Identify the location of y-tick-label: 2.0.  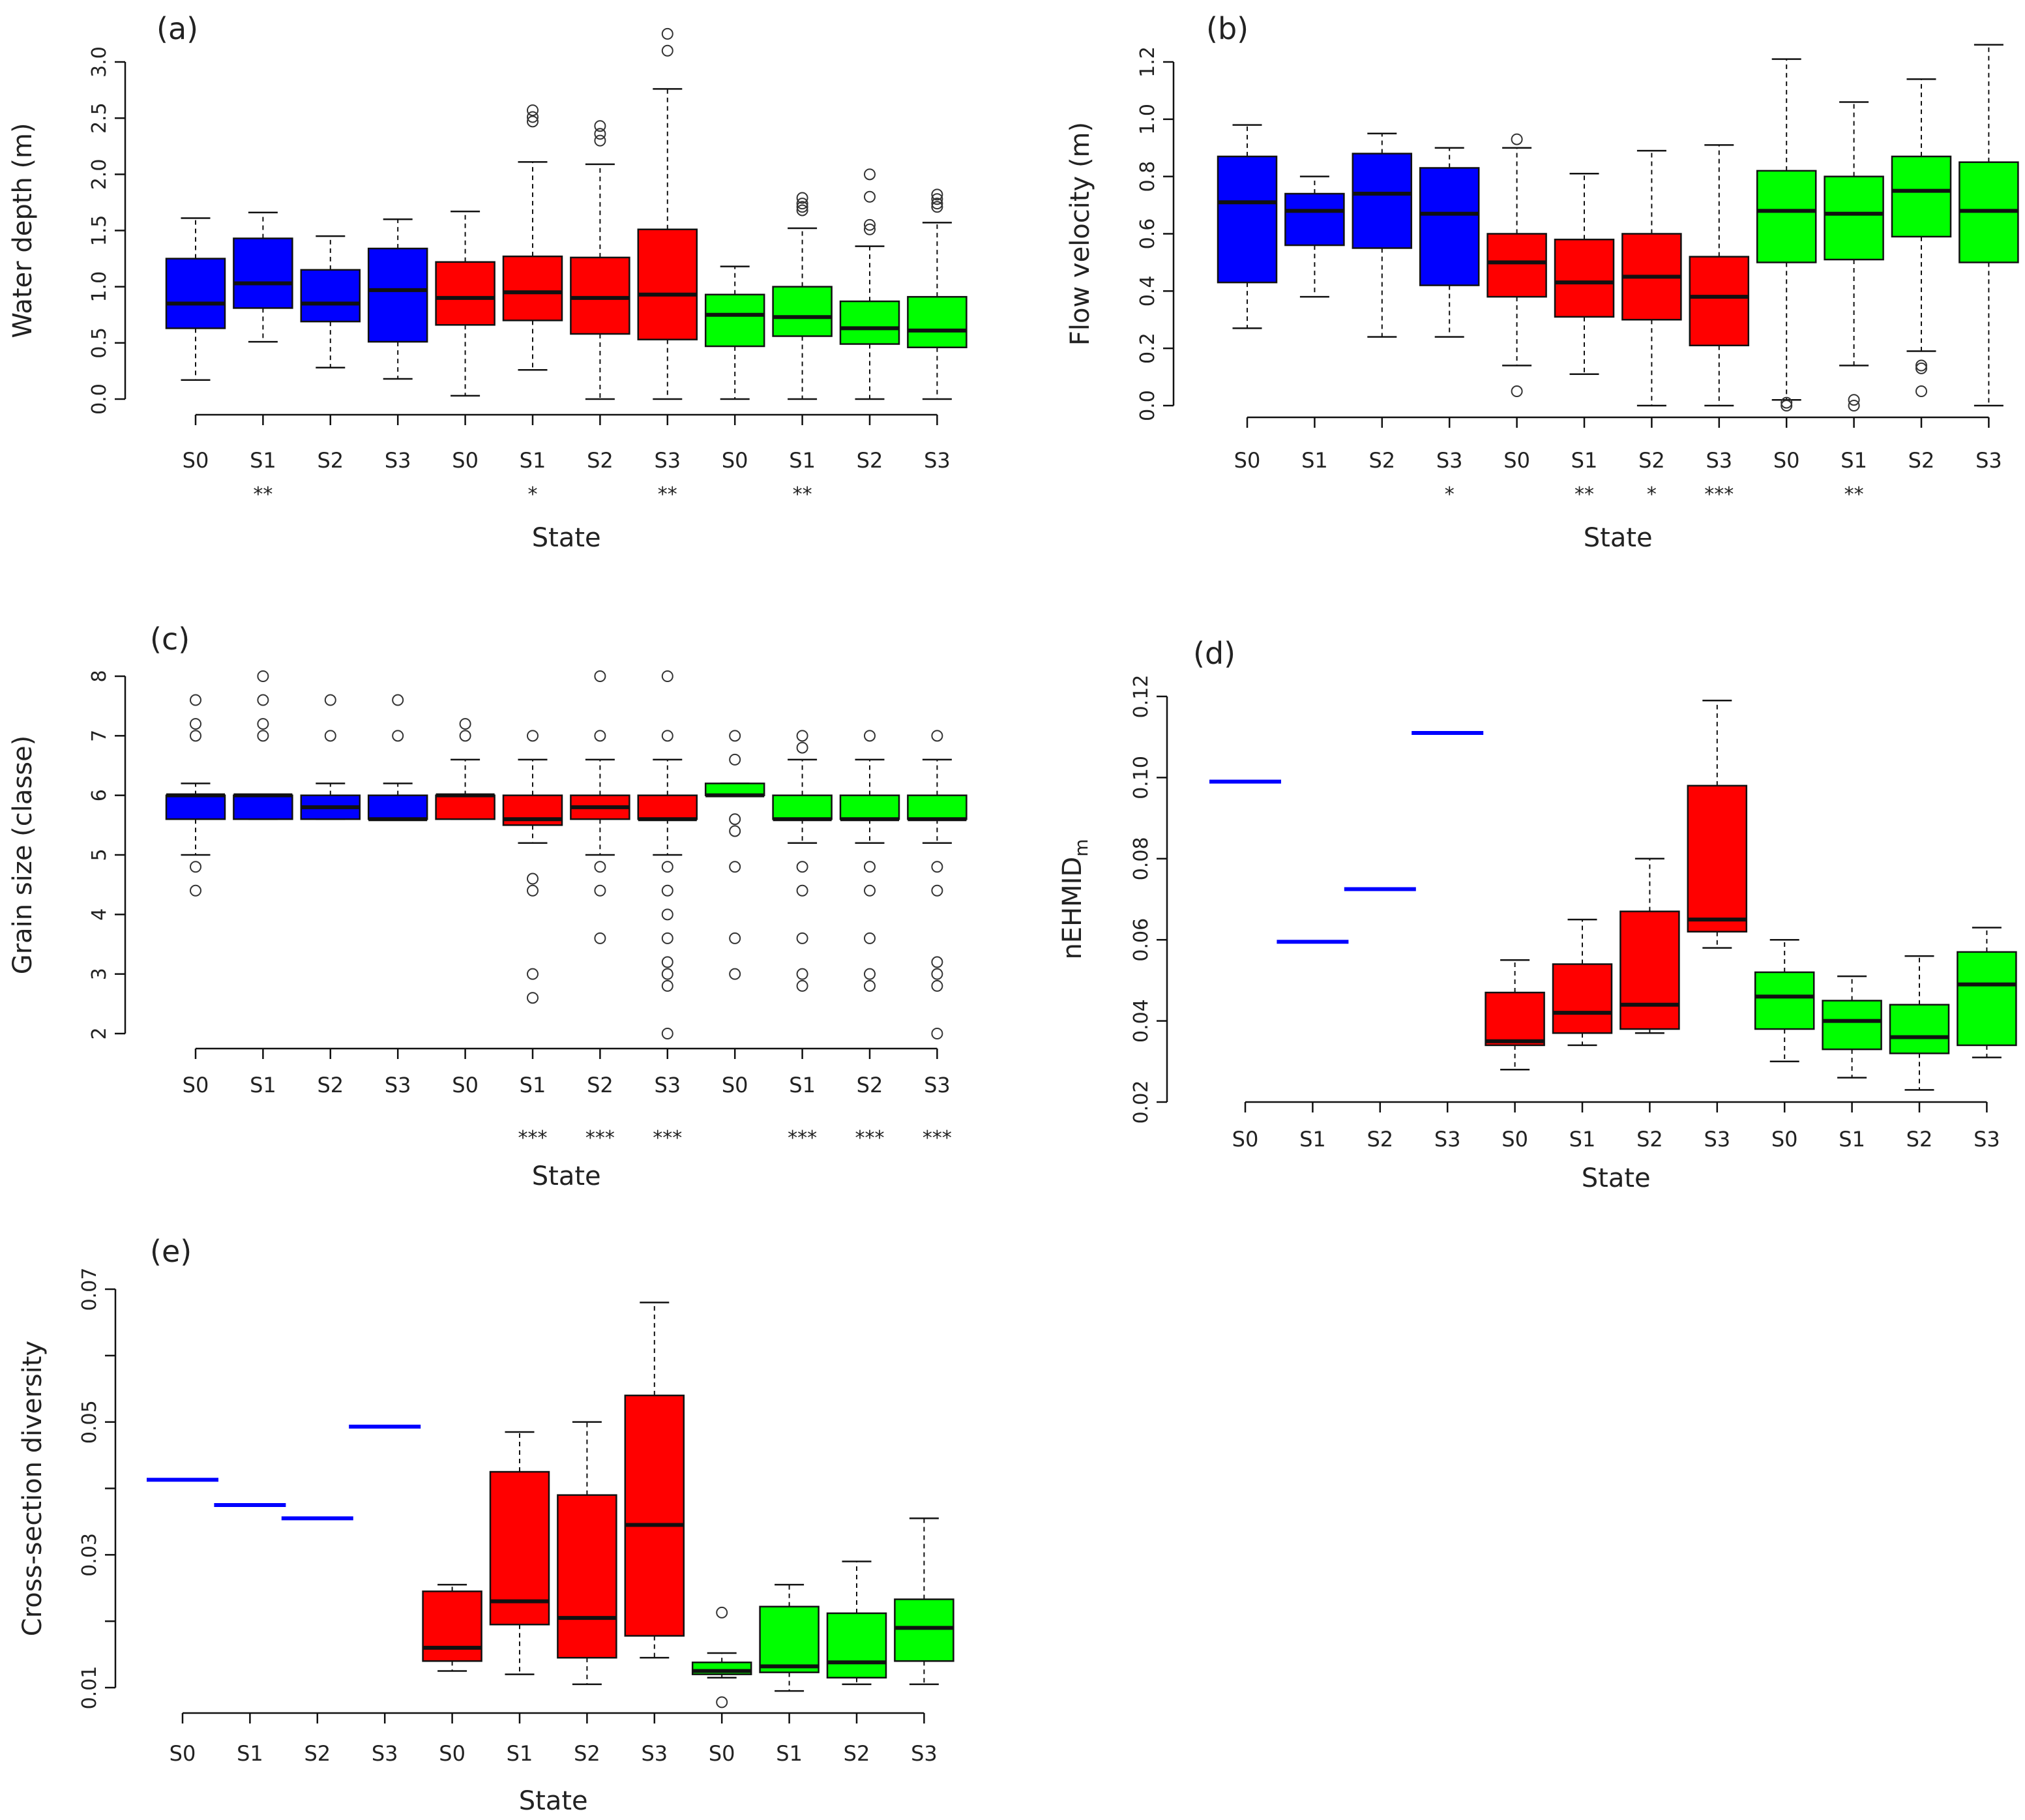
(99, 174).